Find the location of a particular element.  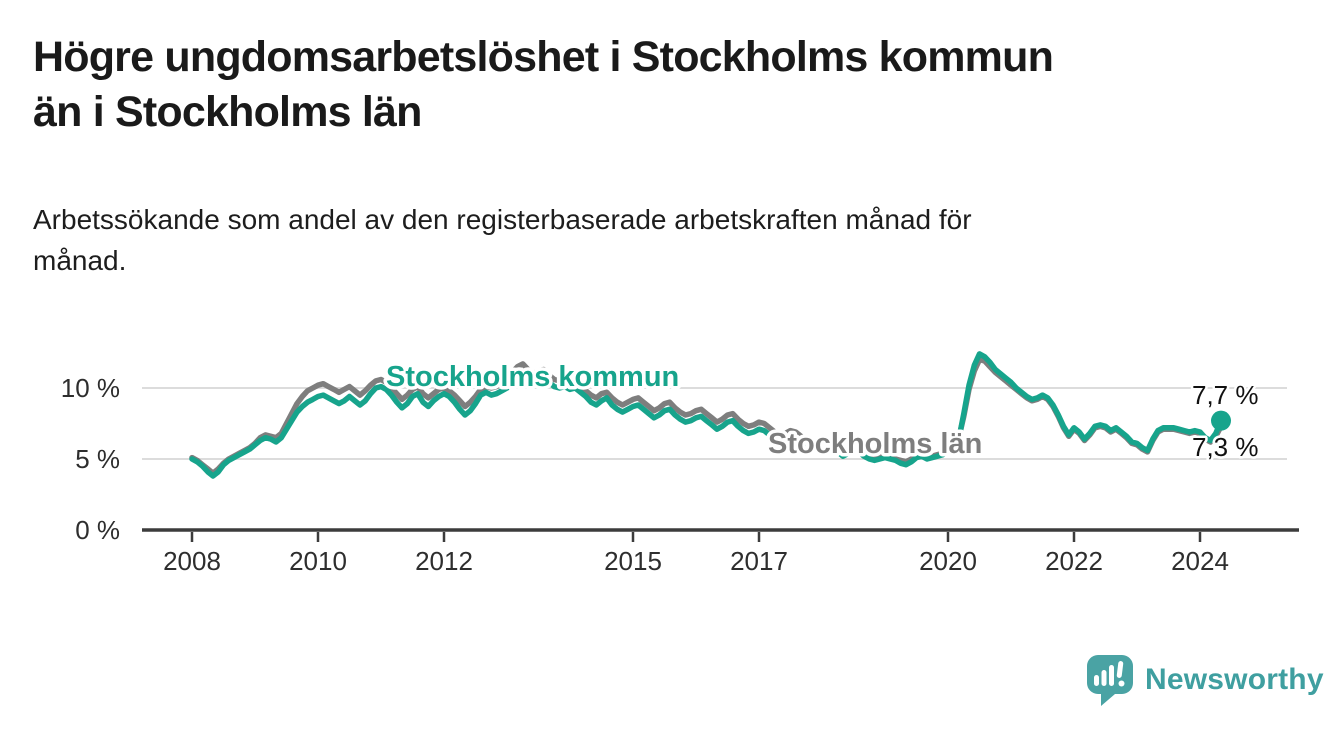

series-label-stockholms-kommun: Stockholms kommun is located at coordinates (532, 377).